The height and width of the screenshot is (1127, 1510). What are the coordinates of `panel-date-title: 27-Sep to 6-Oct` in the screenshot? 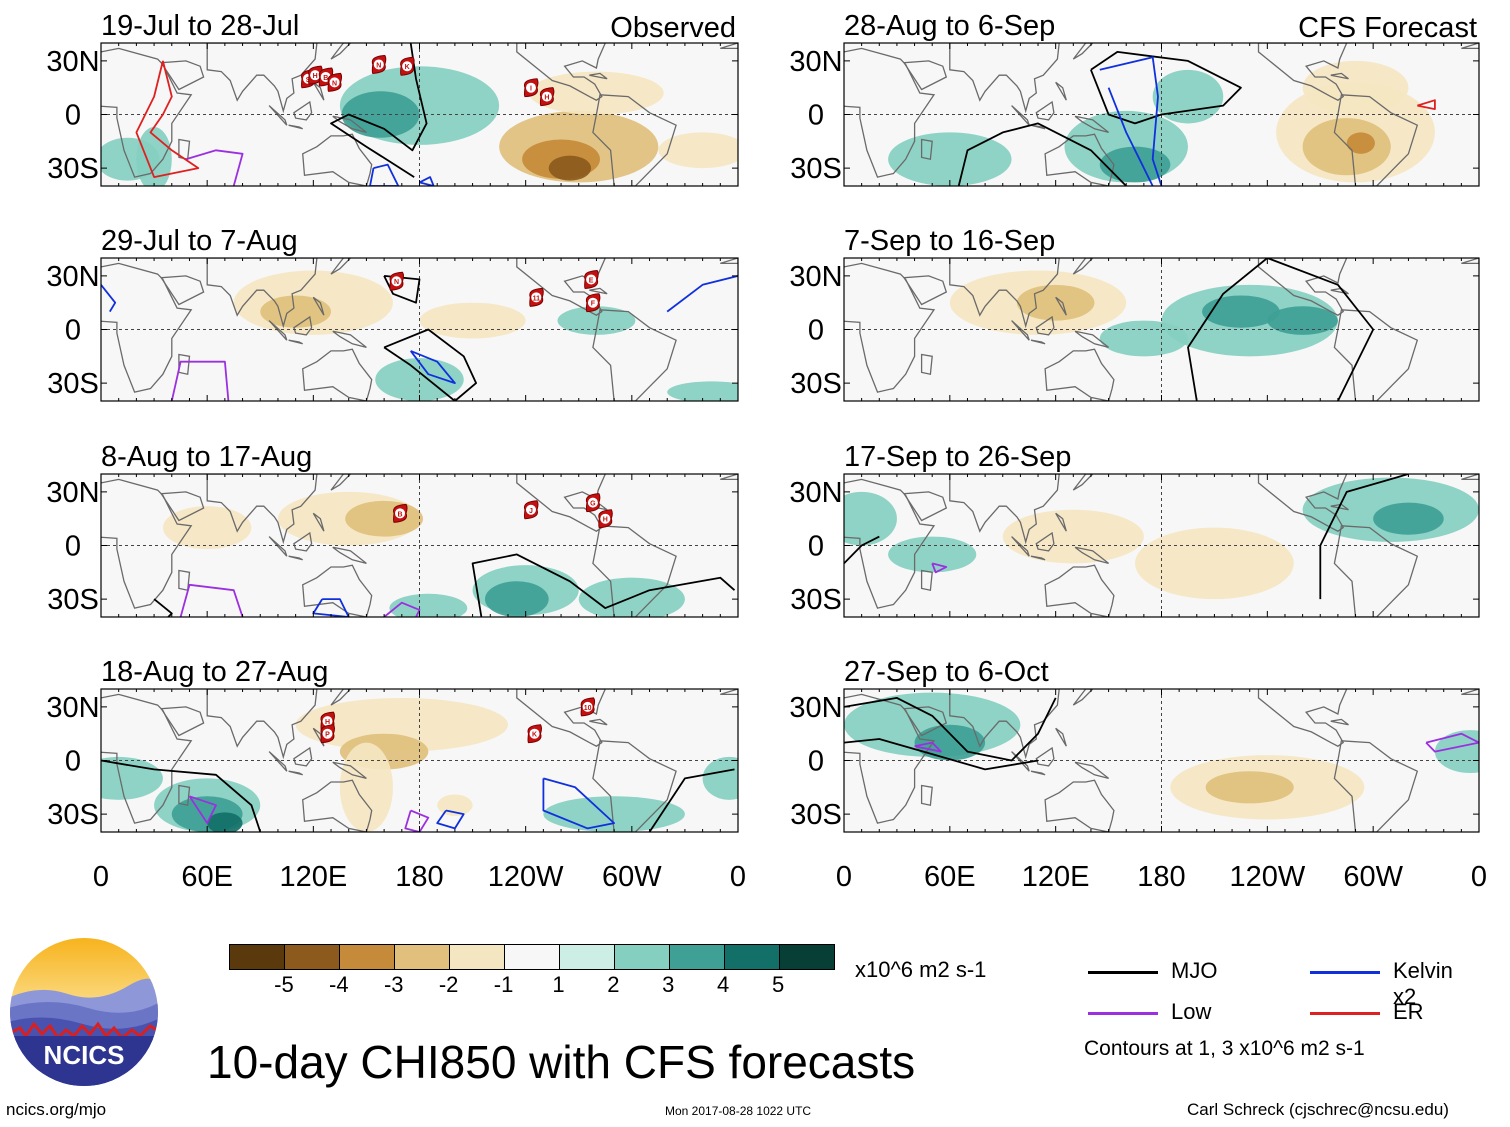 It's located at (946, 672).